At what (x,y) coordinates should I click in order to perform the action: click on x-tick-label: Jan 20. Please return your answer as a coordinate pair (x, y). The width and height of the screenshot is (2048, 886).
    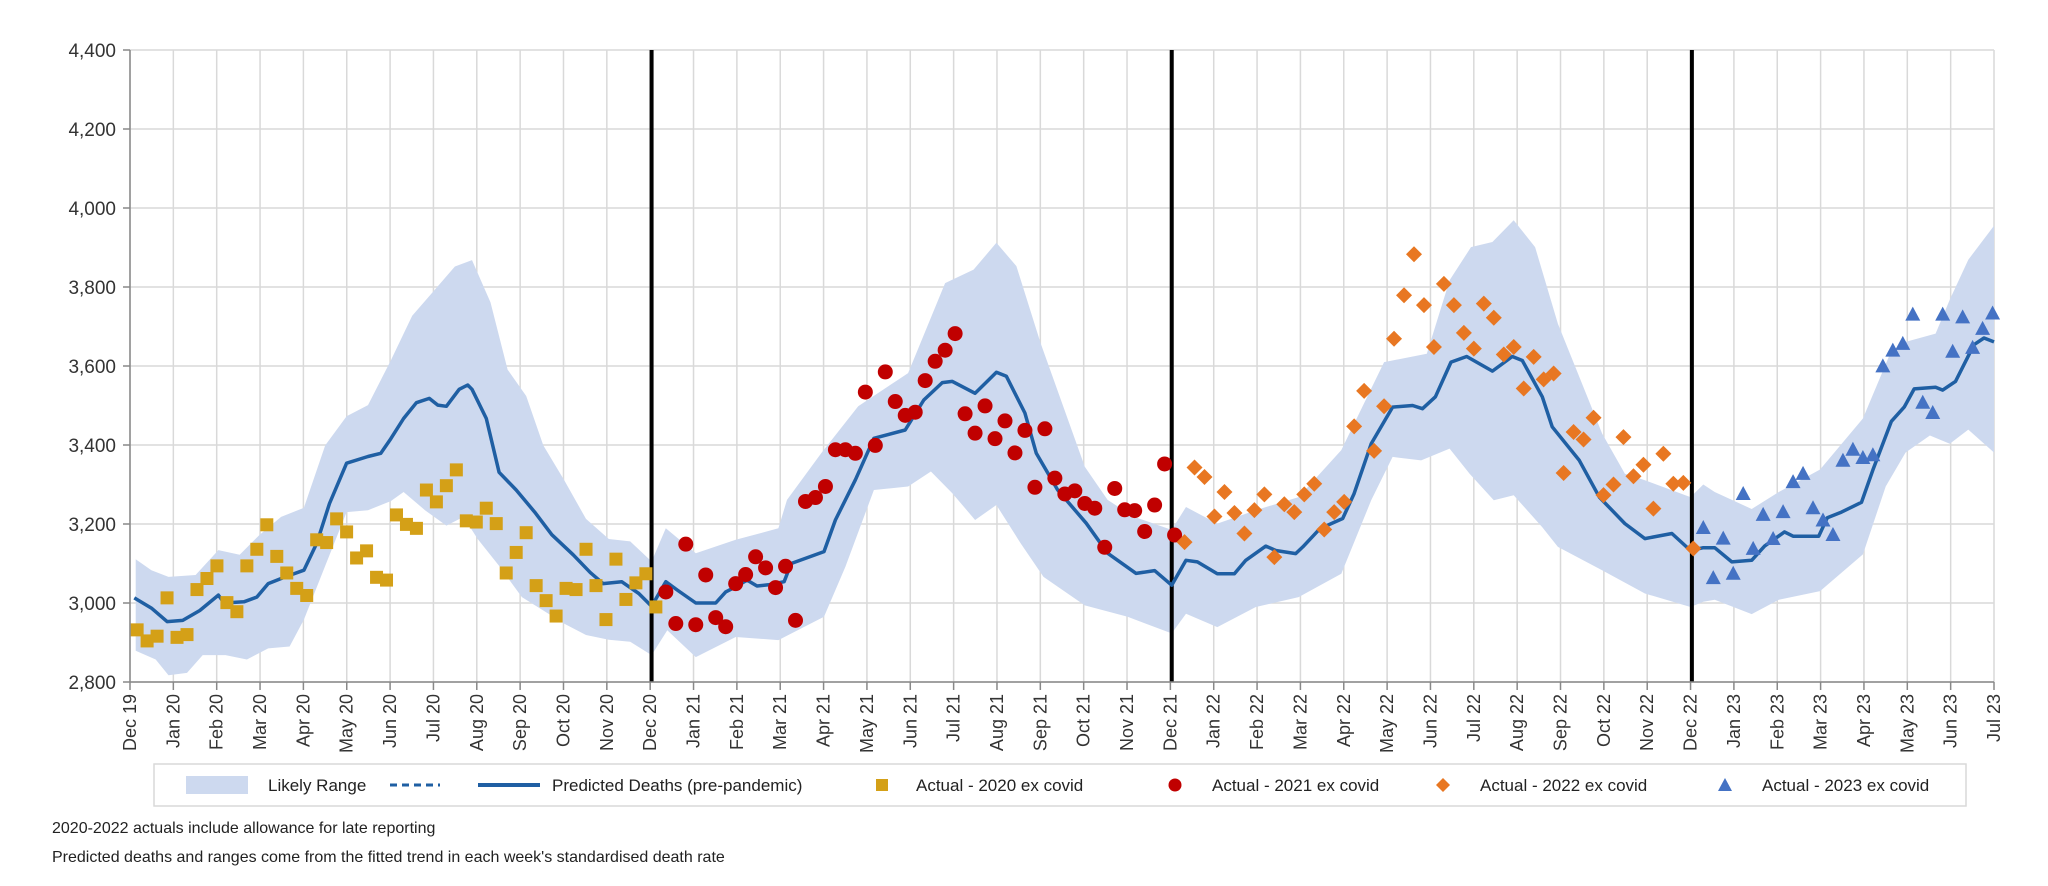
    Looking at the image, I should click on (173, 721).